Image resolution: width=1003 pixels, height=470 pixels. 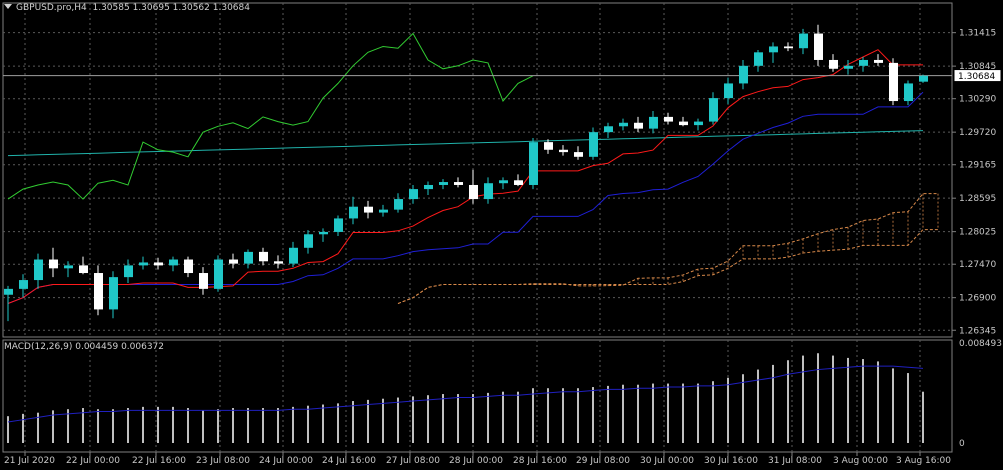 What do you see at coordinates (465, 394) in the screenshot?
I see `macd-signal-line` at bounding box center [465, 394].